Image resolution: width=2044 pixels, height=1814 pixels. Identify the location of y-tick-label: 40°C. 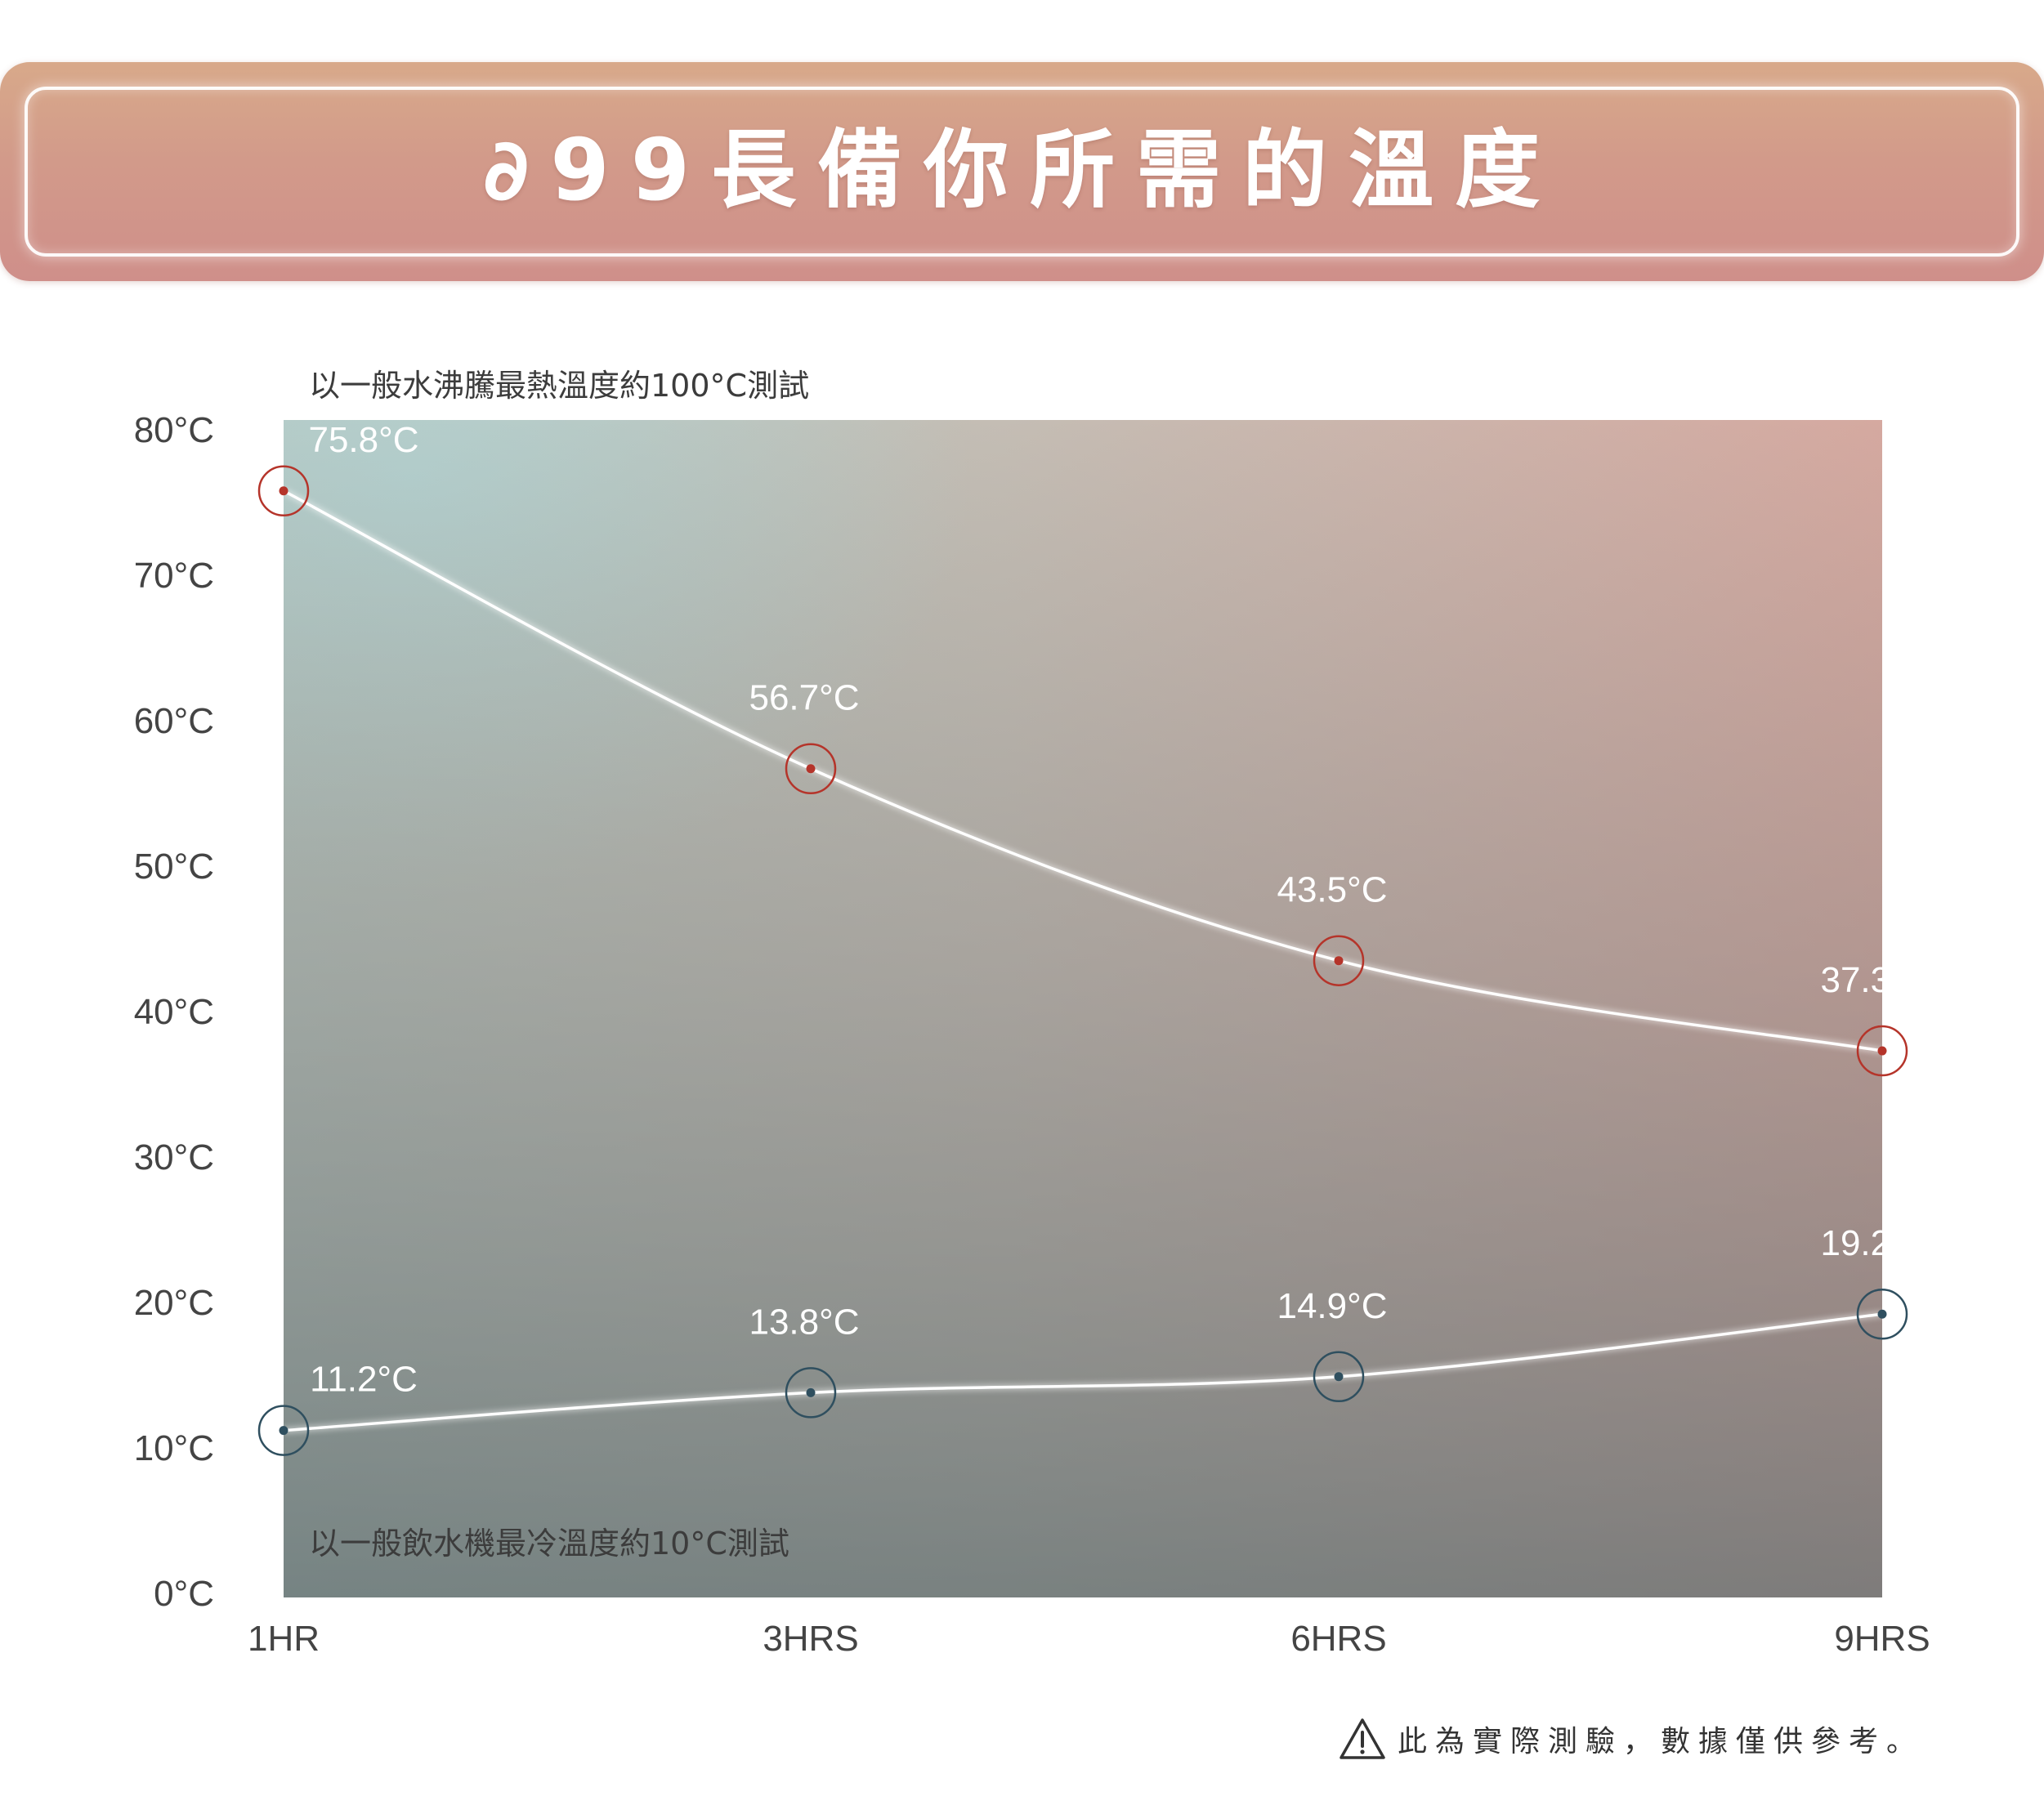
(174, 1012).